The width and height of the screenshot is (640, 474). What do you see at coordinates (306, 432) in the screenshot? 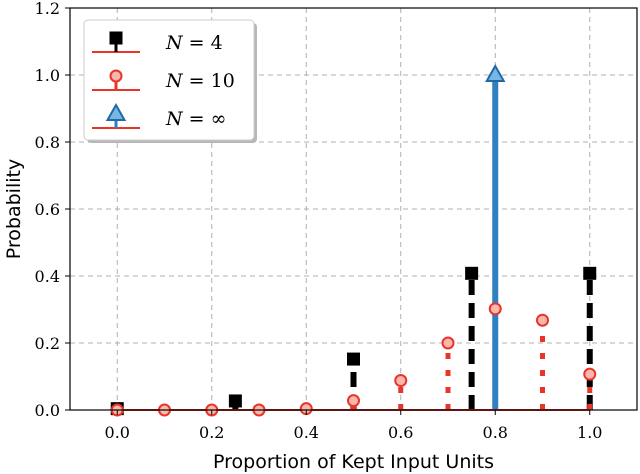
I see `x-tick-label: 0.4` at bounding box center [306, 432].